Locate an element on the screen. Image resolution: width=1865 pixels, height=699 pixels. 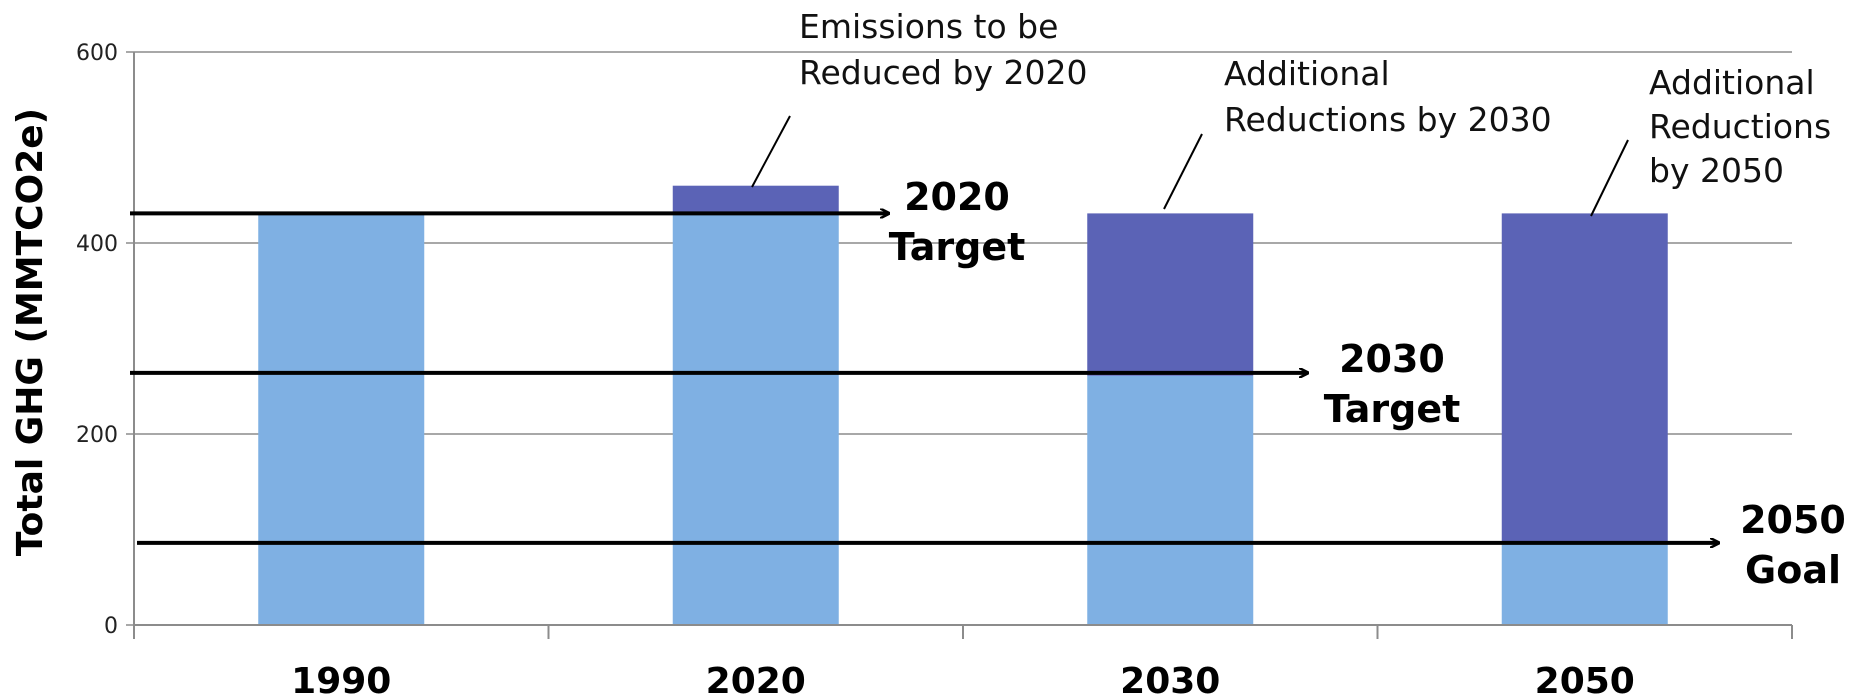
y-tick-label: 400 is located at coordinates (97, 244).